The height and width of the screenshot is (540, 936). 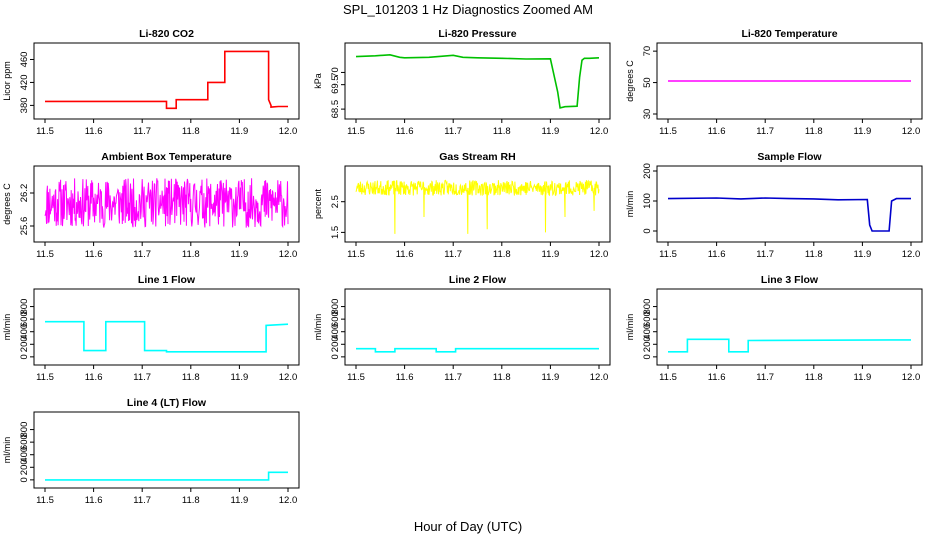 What do you see at coordinates (335, 84) in the screenshot?
I see `y-tick-label: 69.5` at bounding box center [335, 84].